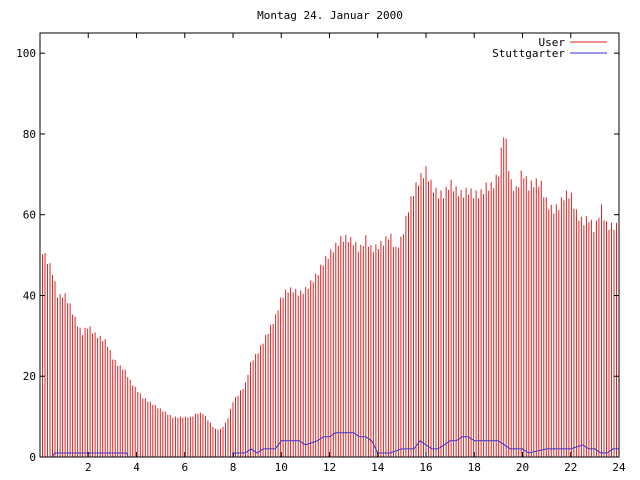 This screenshot has height=480, width=640. What do you see at coordinates (29, 295) in the screenshot?
I see `y-tick-label: 40` at bounding box center [29, 295].